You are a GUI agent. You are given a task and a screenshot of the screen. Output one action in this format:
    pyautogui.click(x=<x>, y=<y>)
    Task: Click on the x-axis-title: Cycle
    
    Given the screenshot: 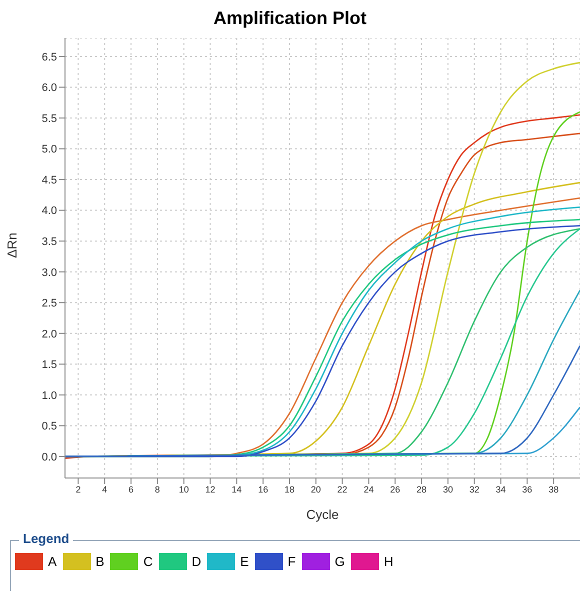 What is the action you would take?
    pyautogui.click(x=322, y=514)
    